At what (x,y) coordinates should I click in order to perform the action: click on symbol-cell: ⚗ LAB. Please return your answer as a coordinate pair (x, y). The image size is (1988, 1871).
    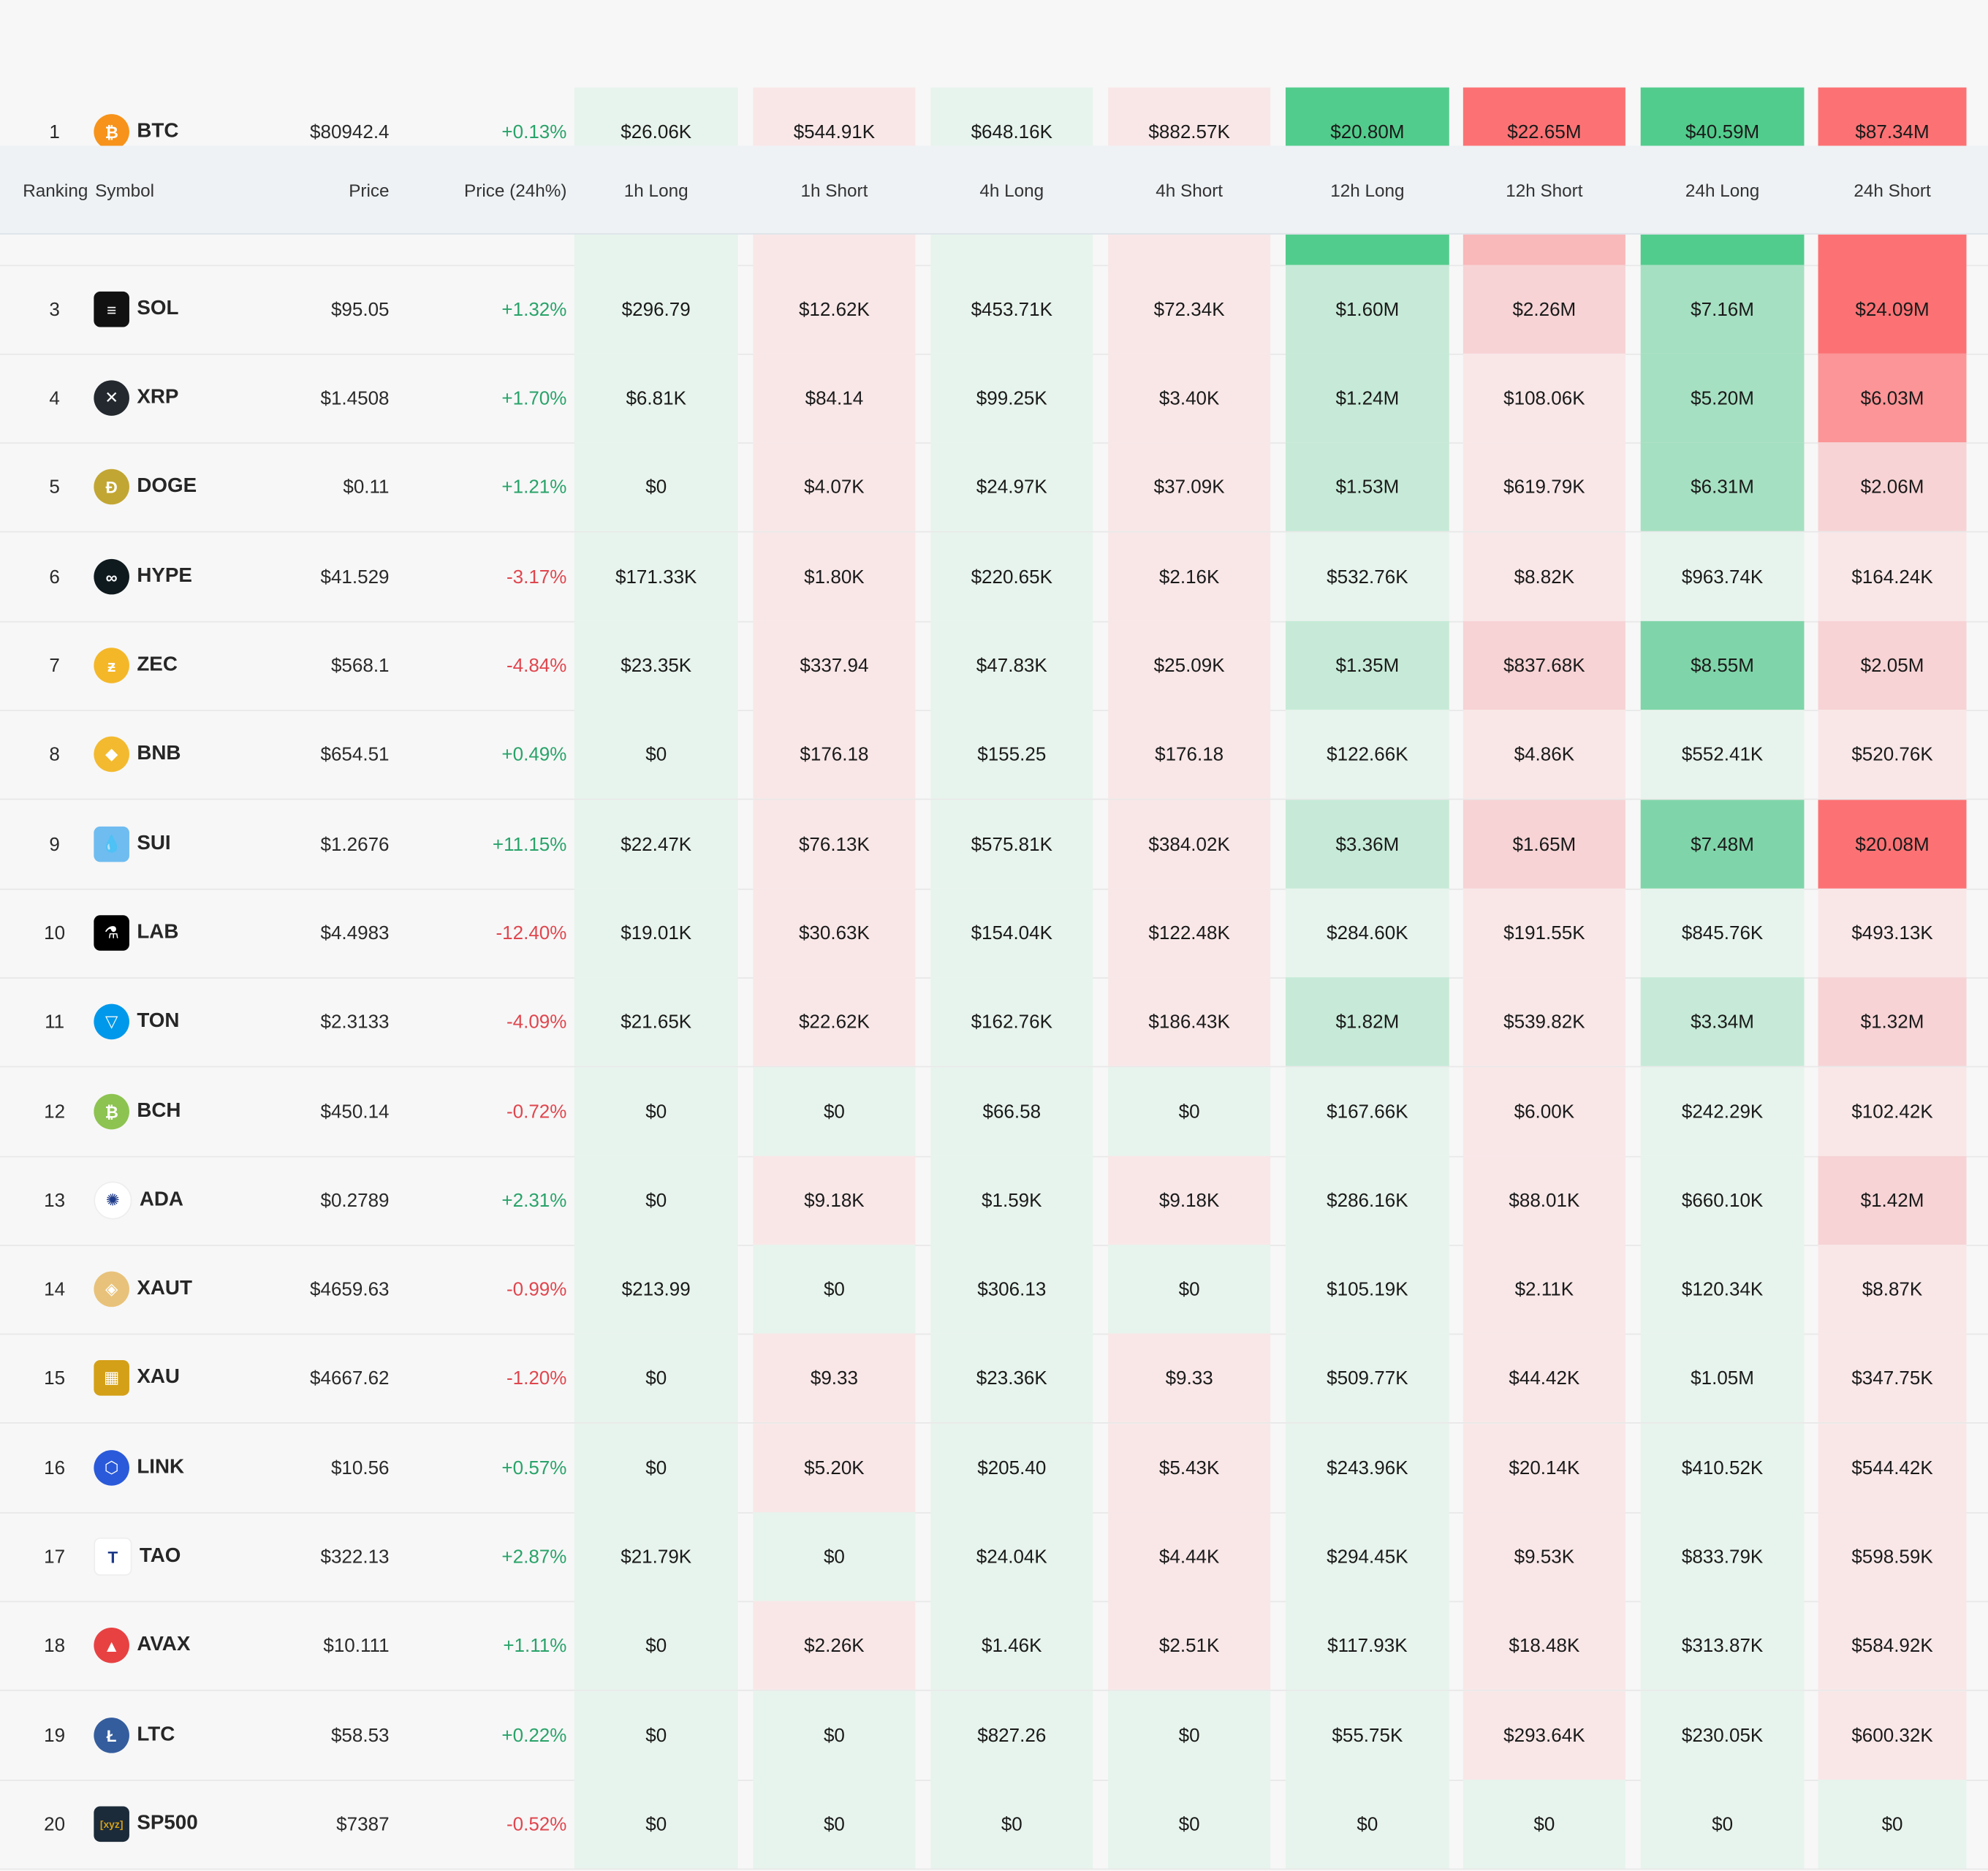
    Looking at the image, I should click on (182, 933).